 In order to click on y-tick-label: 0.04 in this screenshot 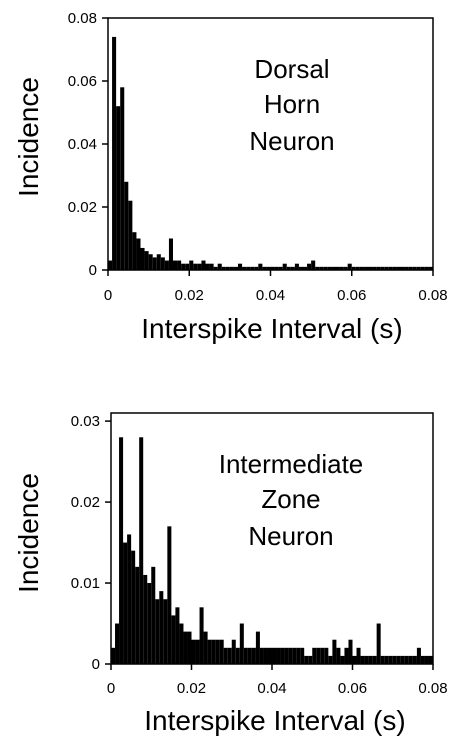, I will do `click(82, 144)`.